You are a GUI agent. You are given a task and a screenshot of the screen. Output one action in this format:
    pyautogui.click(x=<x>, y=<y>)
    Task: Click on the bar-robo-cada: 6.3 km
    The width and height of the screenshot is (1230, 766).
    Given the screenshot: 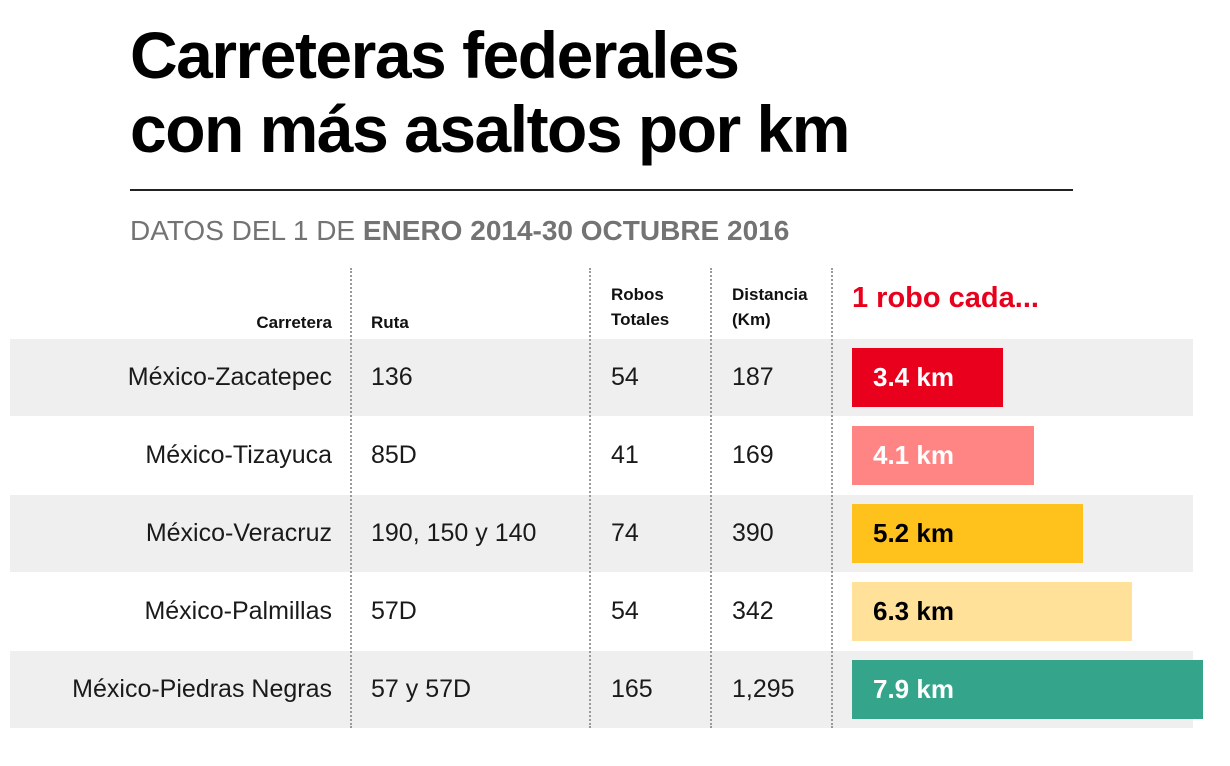 What is the action you would take?
    pyautogui.click(x=992, y=611)
    